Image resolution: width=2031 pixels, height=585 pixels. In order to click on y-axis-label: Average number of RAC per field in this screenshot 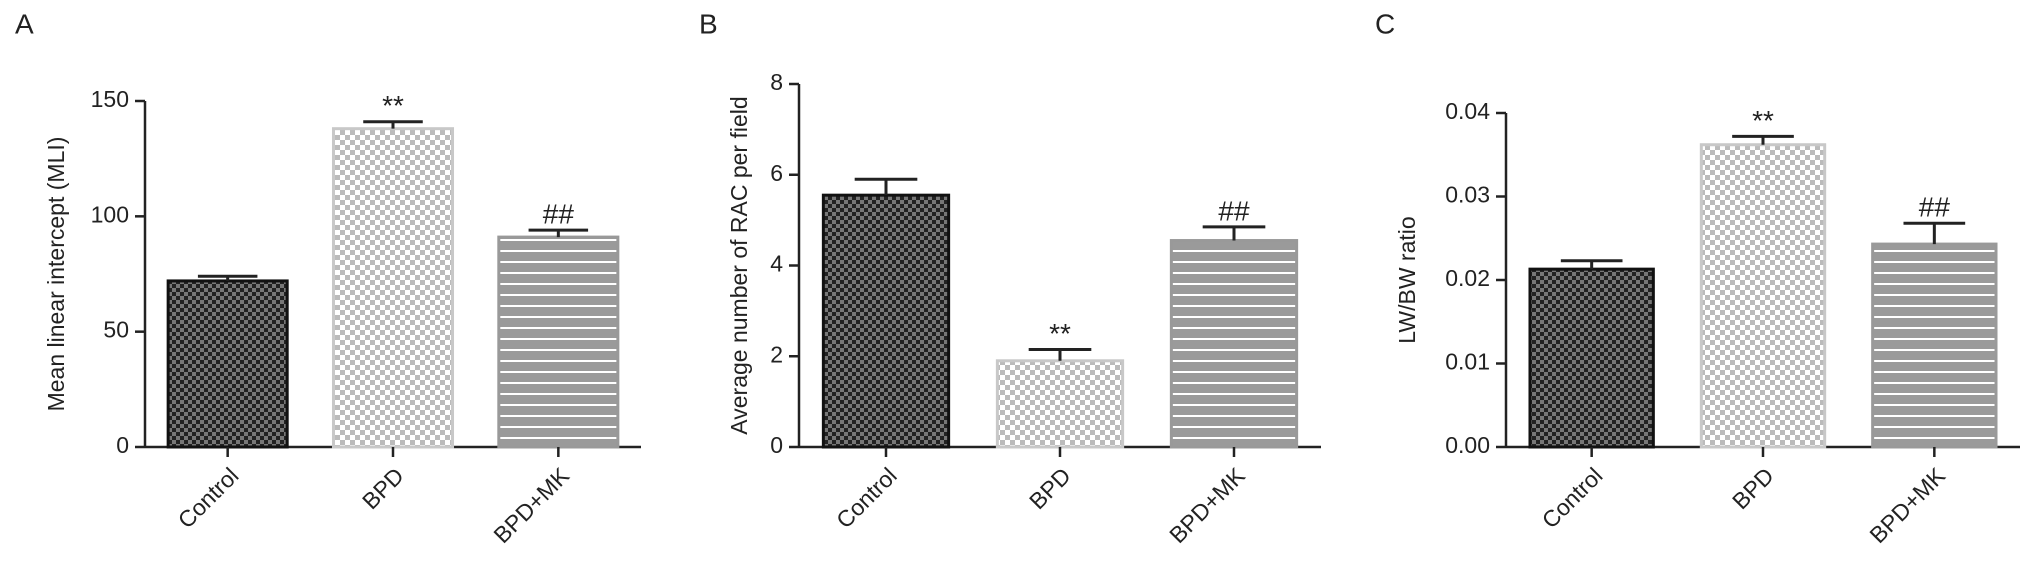, I will do `click(739, 265)`.